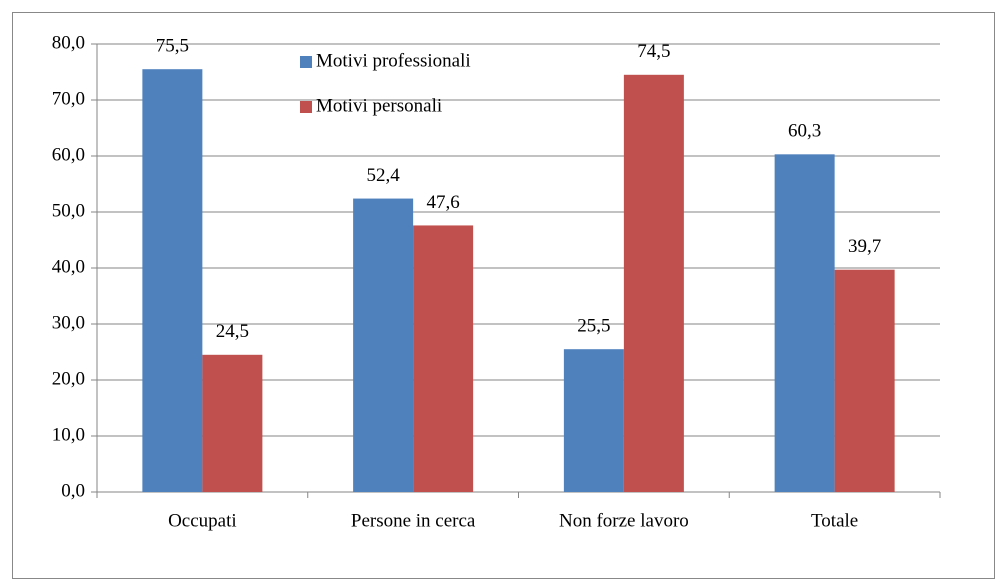  Describe the element at coordinates (68, 378) in the screenshot. I see `y-tick-label: 20,0` at that location.